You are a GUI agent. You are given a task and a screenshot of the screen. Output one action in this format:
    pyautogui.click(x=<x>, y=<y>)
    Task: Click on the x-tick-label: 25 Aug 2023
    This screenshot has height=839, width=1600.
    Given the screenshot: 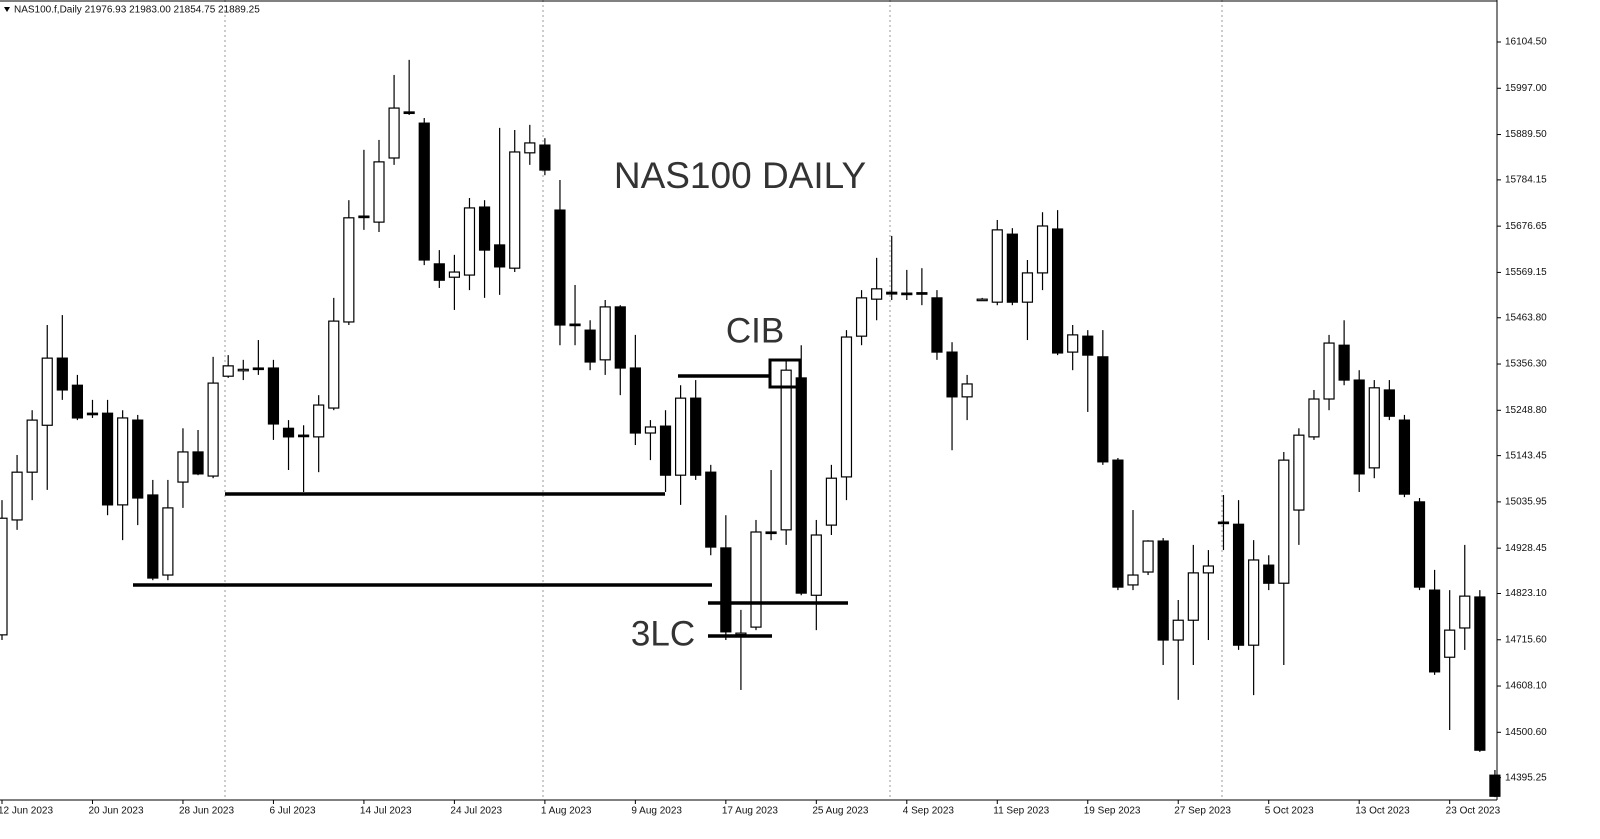 What is the action you would take?
    pyautogui.click(x=840, y=811)
    